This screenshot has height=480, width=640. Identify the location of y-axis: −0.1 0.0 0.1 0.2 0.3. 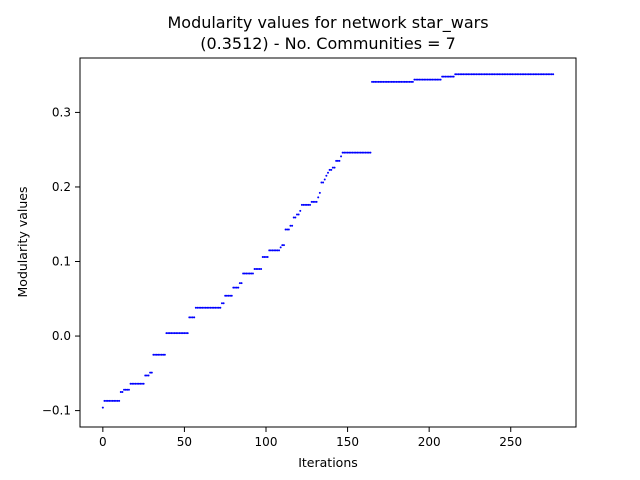
(61, 261).